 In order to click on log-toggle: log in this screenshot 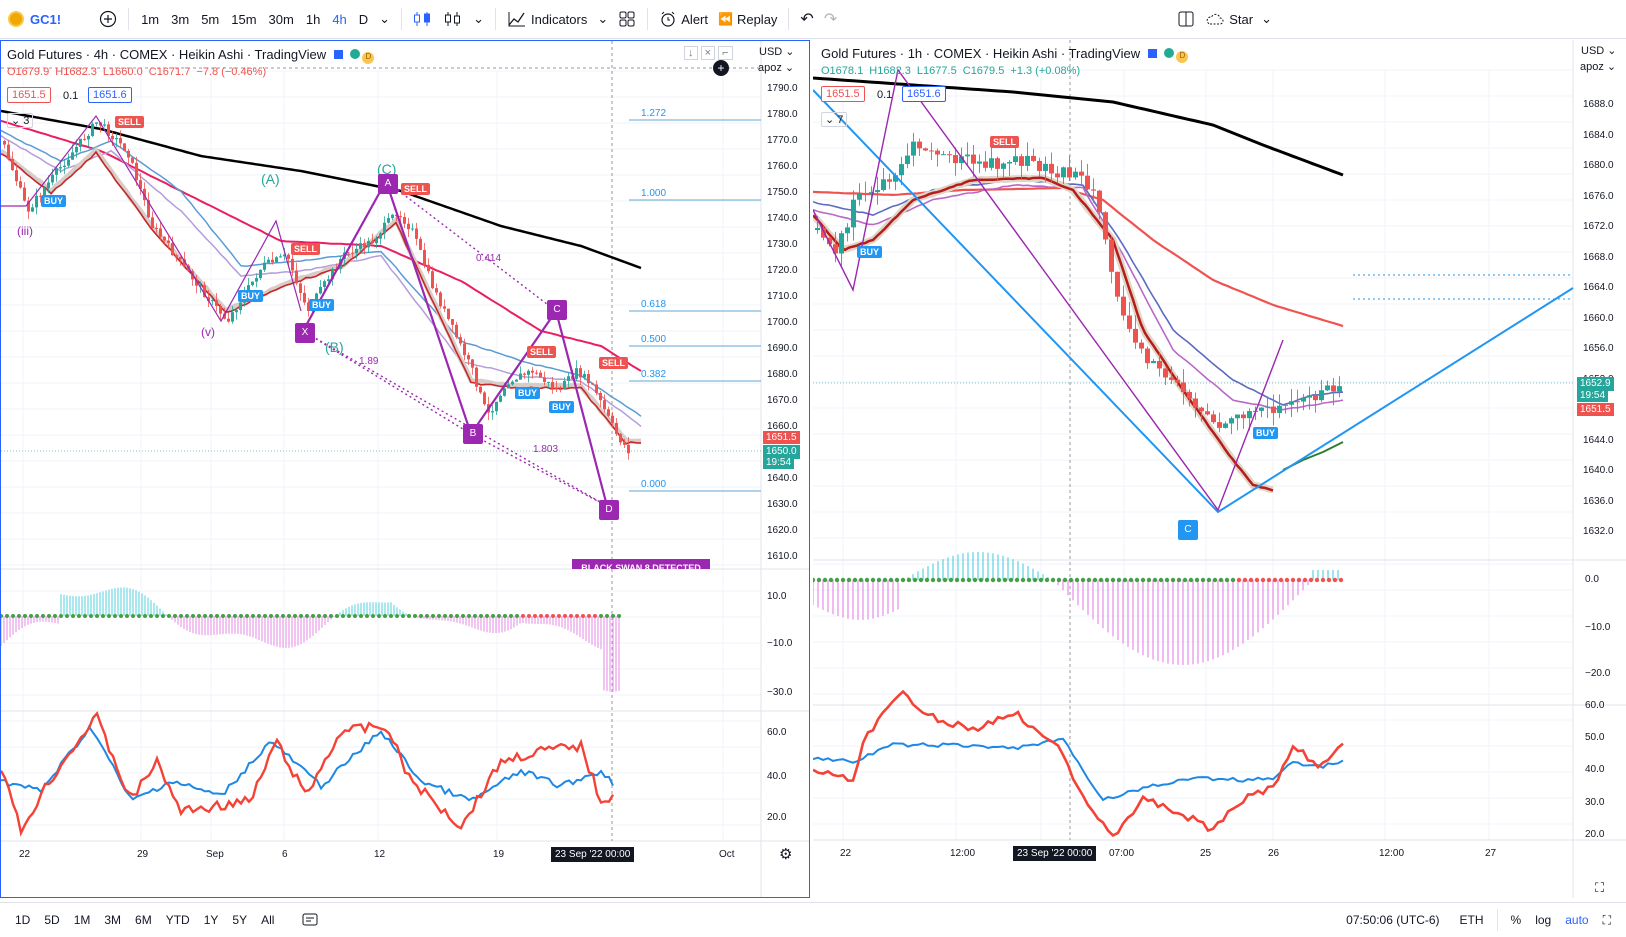, I will do `click(1543, 920)`.